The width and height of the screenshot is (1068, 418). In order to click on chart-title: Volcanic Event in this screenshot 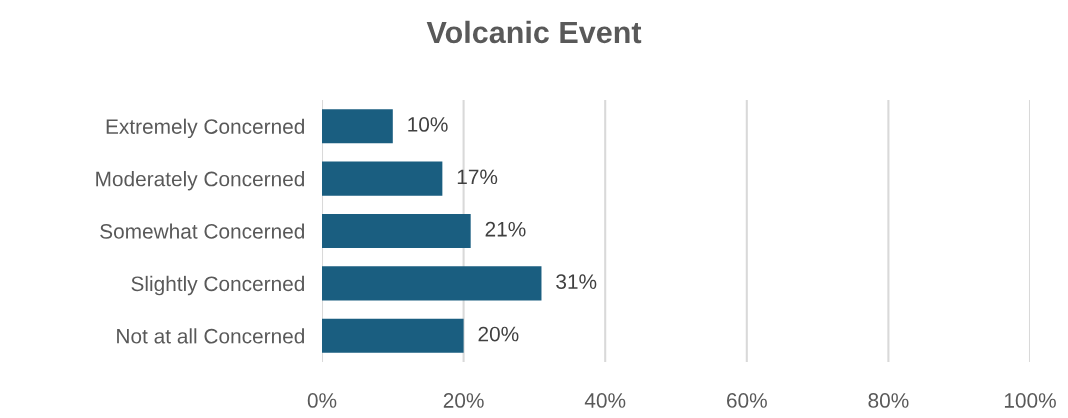, I will do `click(534, 32)`.